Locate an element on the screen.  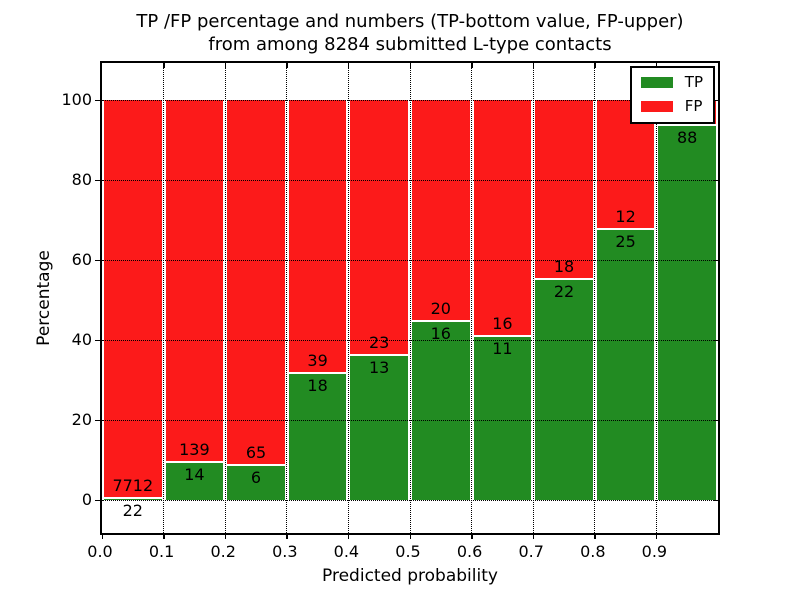
fp-legend-swatch is located at coordinates (656, 106).